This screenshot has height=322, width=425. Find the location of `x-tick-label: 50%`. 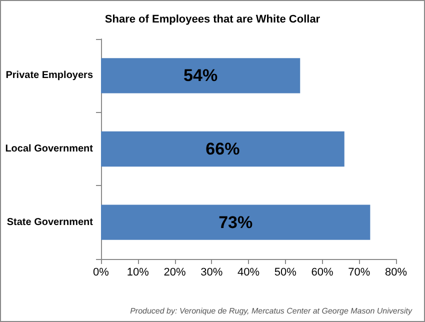

x-tick-label: 50% is located at coordinates (285, 272).